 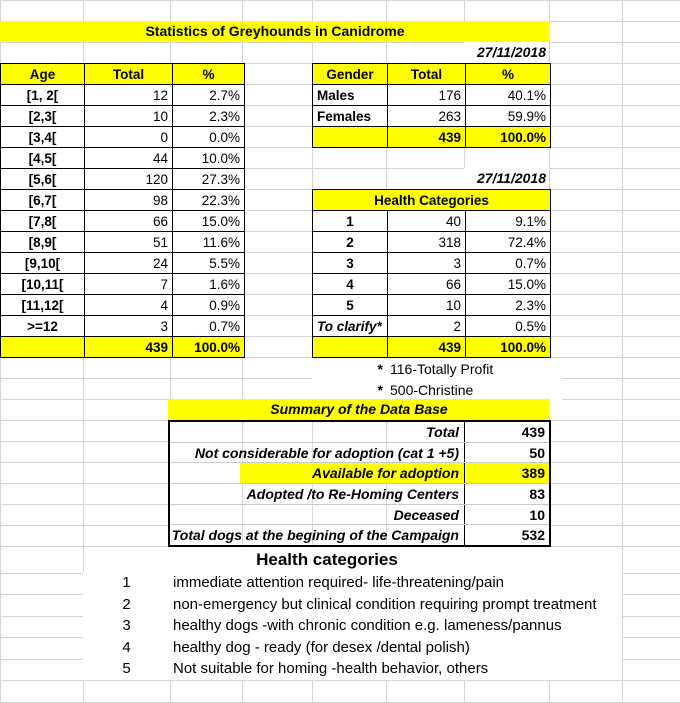 I want to click on age-percent-cell: 22.3%, so click(x=208, y=200).